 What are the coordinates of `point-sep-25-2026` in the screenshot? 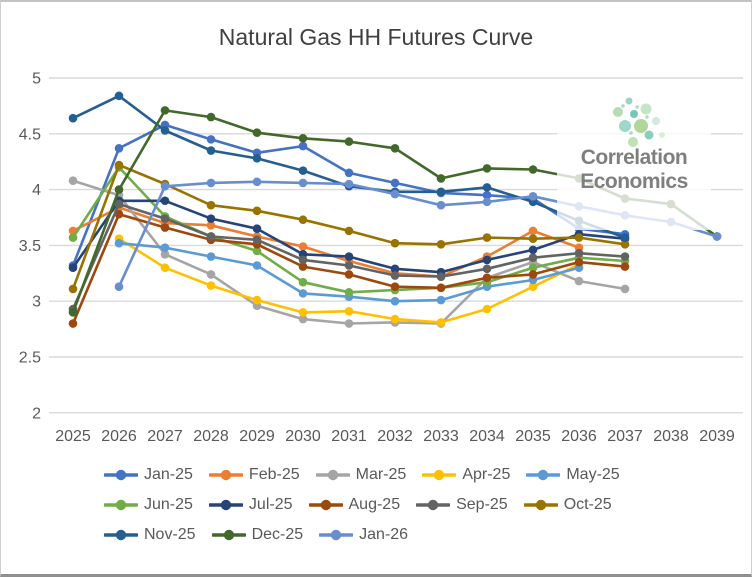 It's located at (119, 204).